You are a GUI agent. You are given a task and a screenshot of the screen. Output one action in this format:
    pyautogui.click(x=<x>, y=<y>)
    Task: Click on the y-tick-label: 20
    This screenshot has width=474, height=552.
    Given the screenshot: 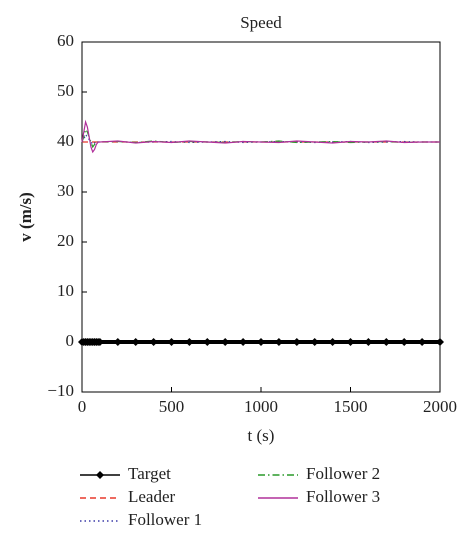 What is the action you would take?
    pyautogui.click(x=65, y=240)
    